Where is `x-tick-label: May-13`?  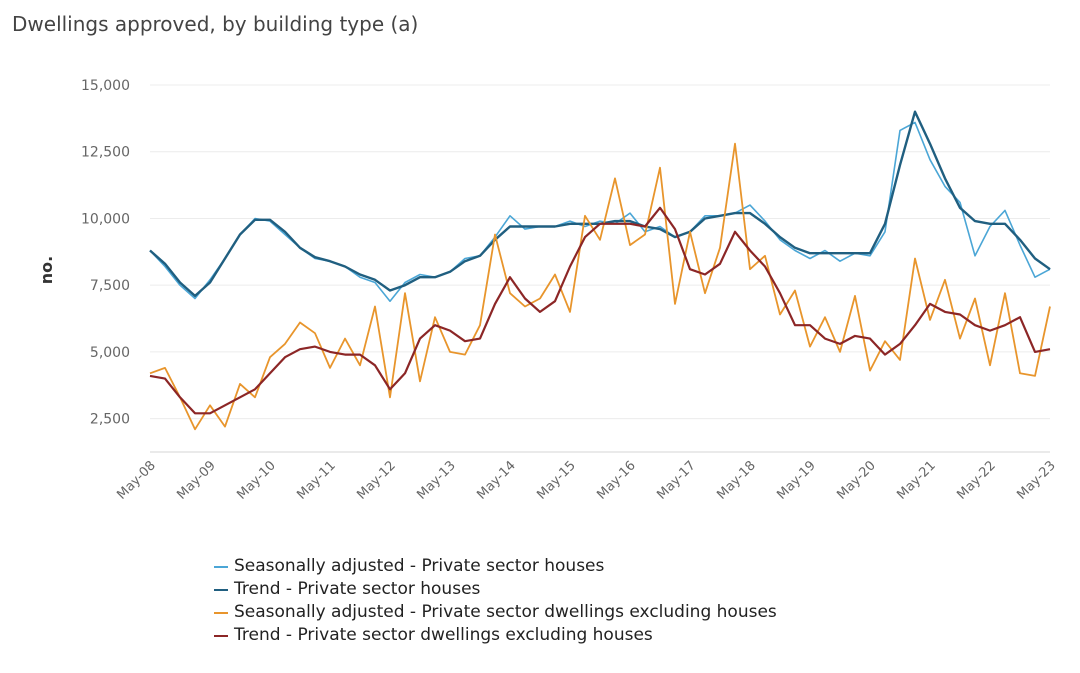 x-tick-label: May-13 is located at coordinates (436, 480).